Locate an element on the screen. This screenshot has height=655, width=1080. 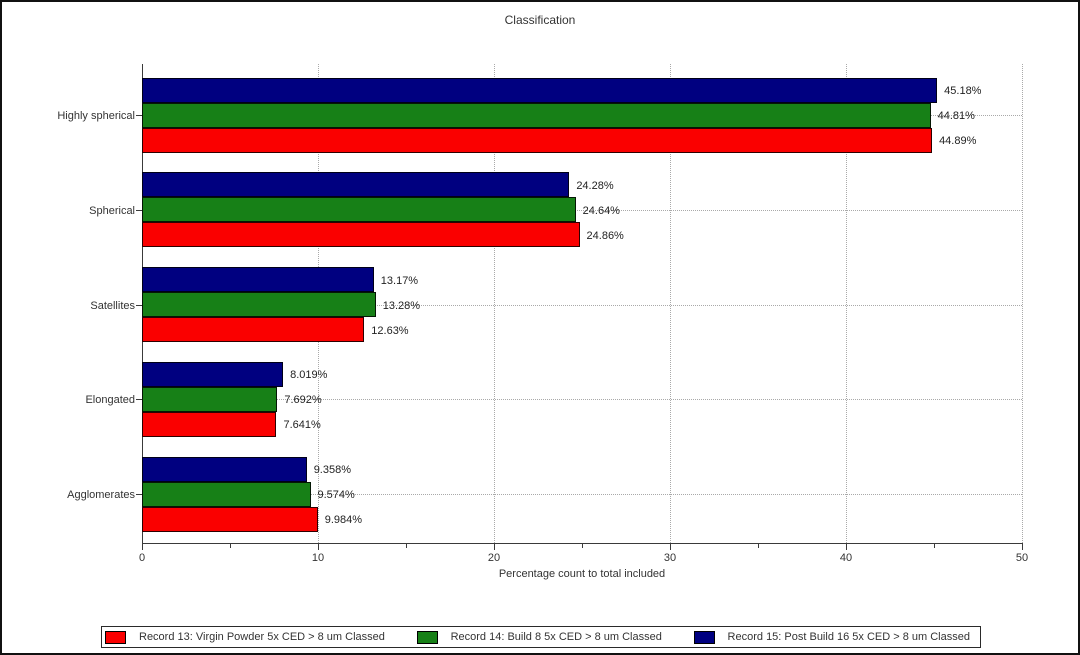
bar-value-label: 7.641% is located at coordinates (302, 425).